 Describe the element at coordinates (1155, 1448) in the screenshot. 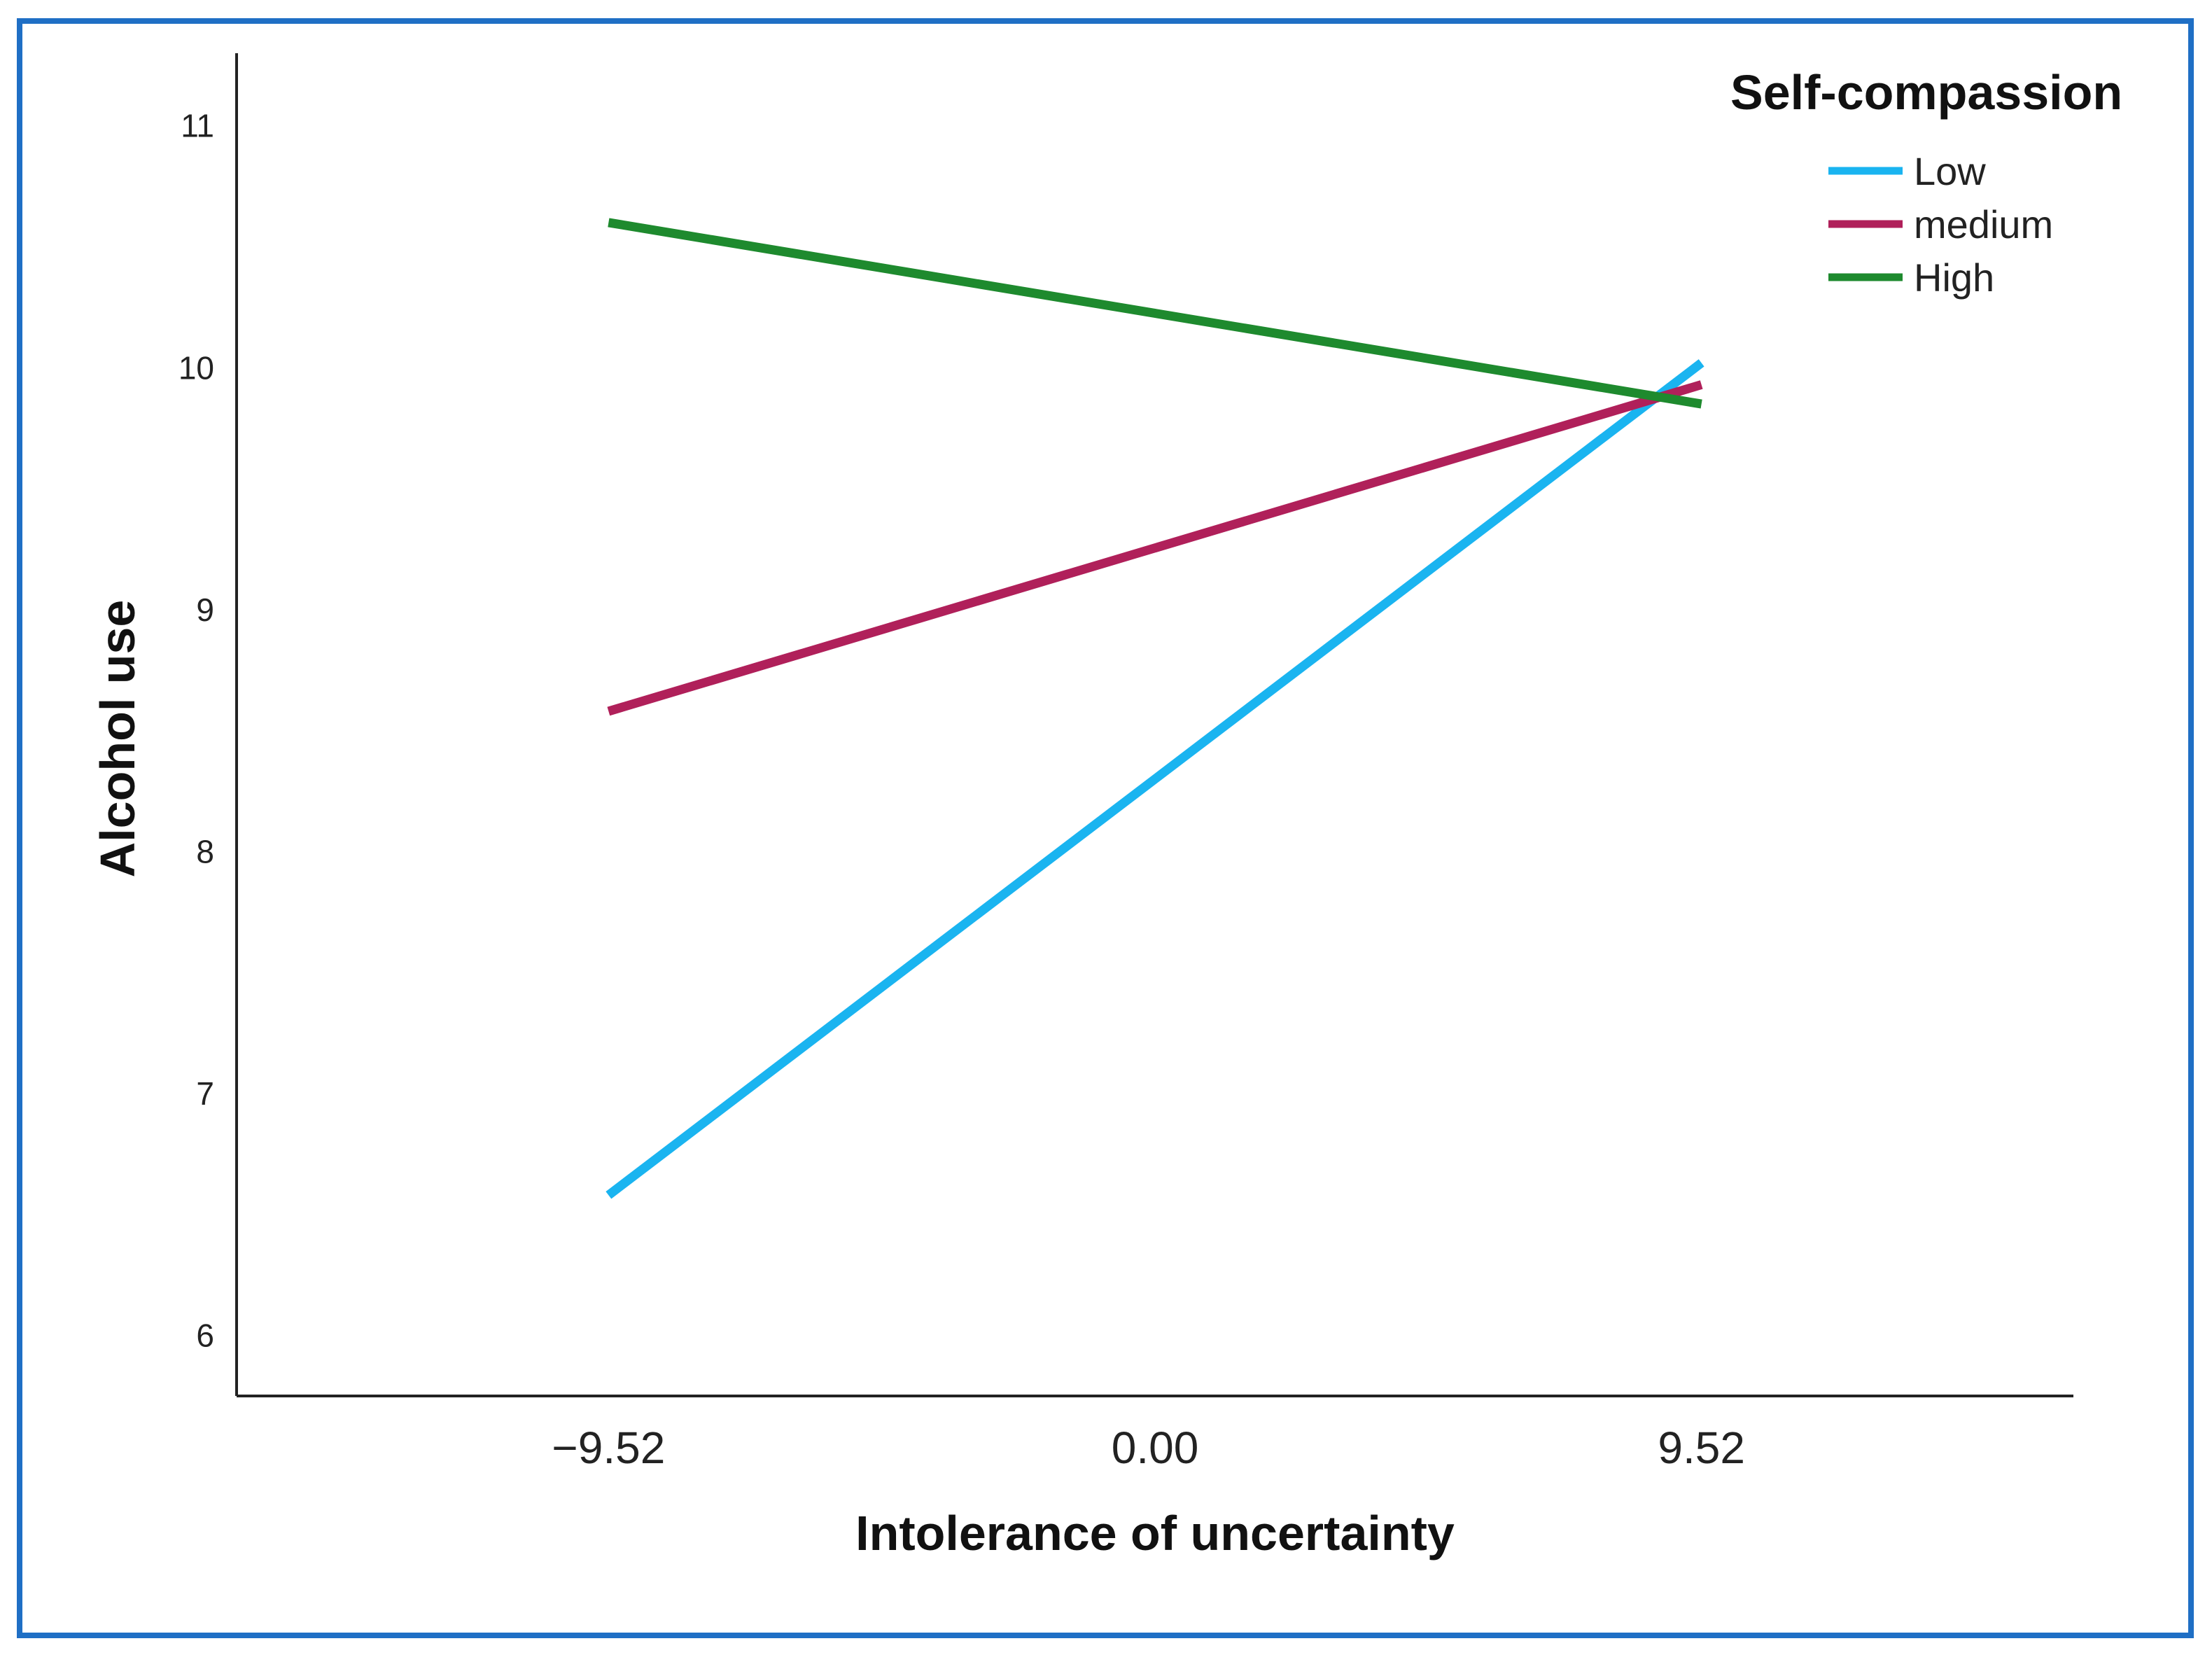

I see `x-tick-label: 0.00` at that location.